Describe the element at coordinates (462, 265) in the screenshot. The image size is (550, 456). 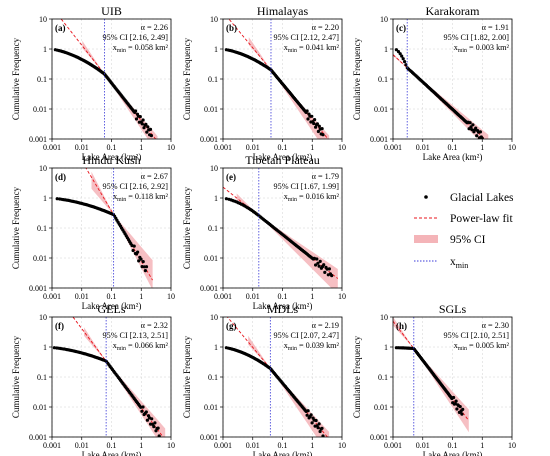
I see `legend-label-sub: min` at that location.